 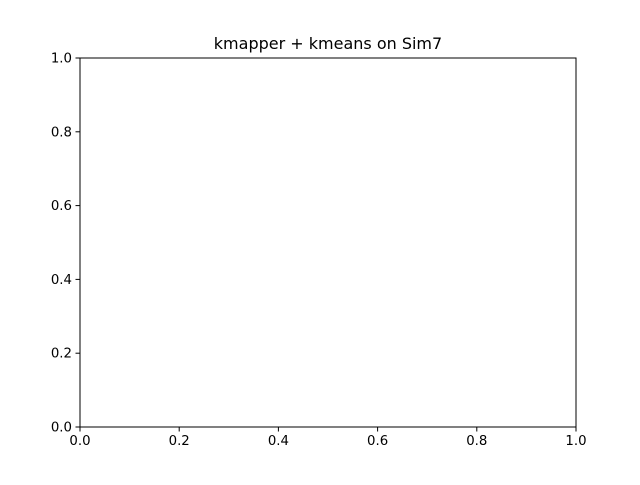 What do you see at coordinates (79, 441) in the screenshot?
I see `x-tick-label: 0.0` at bounding box center [79, 441].